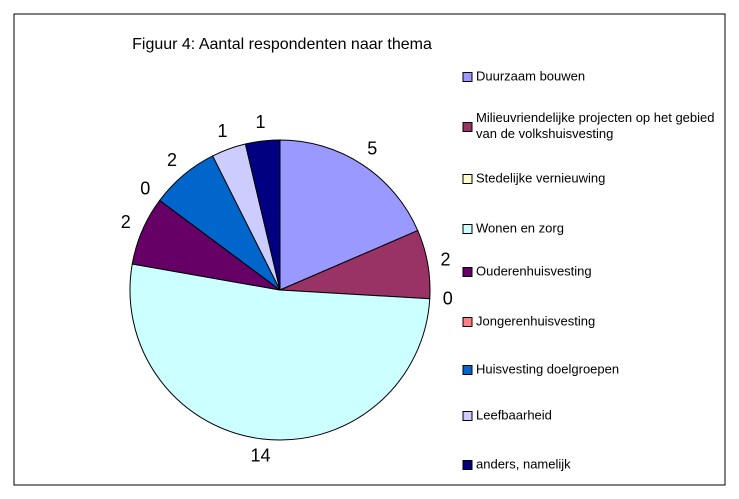  I want to click on legend-label: Ouderenhuisvesting, so click(534, 270).